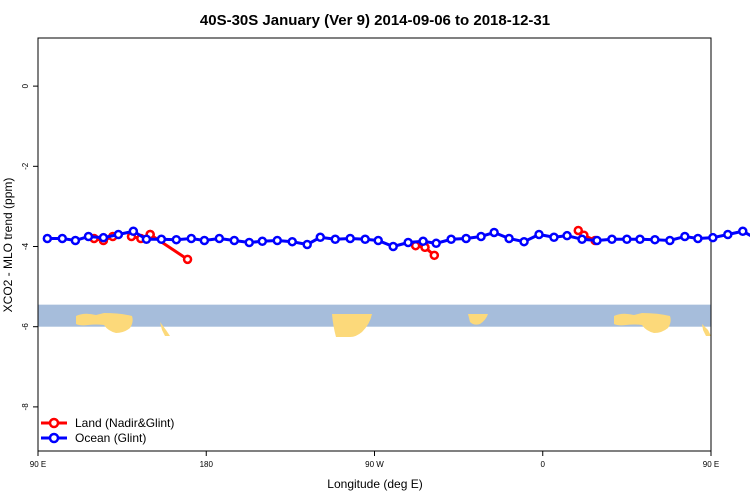 The image size is (750, 500). I want to click on land-new-zealand, so click(165, 329).